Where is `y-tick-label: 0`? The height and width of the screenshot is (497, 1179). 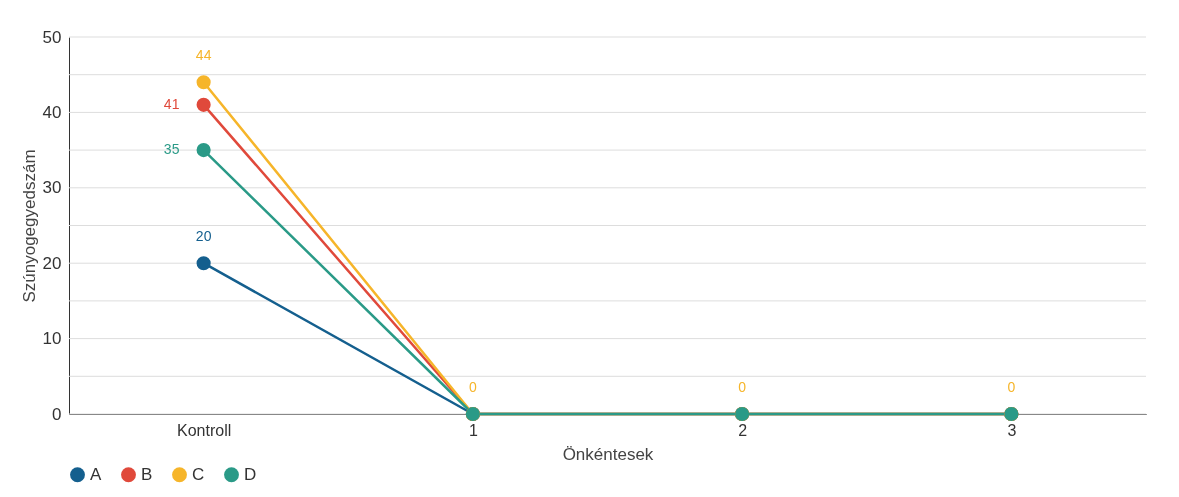 y-tick-label: 0 is located at coordinates (57, 414).